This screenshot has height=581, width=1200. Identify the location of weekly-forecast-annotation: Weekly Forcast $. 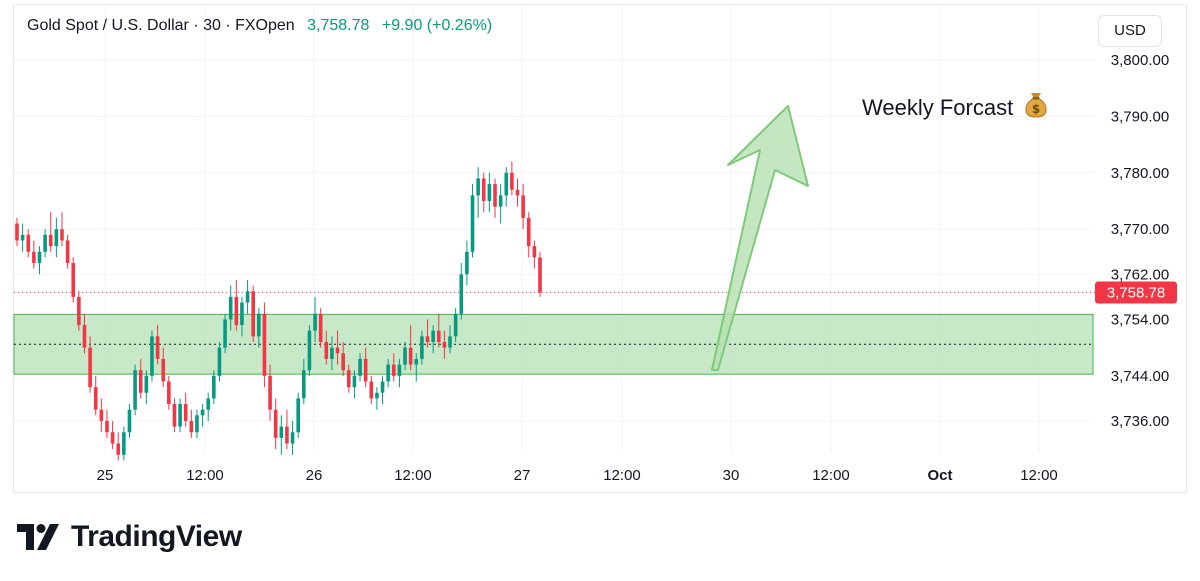
(955, 105).